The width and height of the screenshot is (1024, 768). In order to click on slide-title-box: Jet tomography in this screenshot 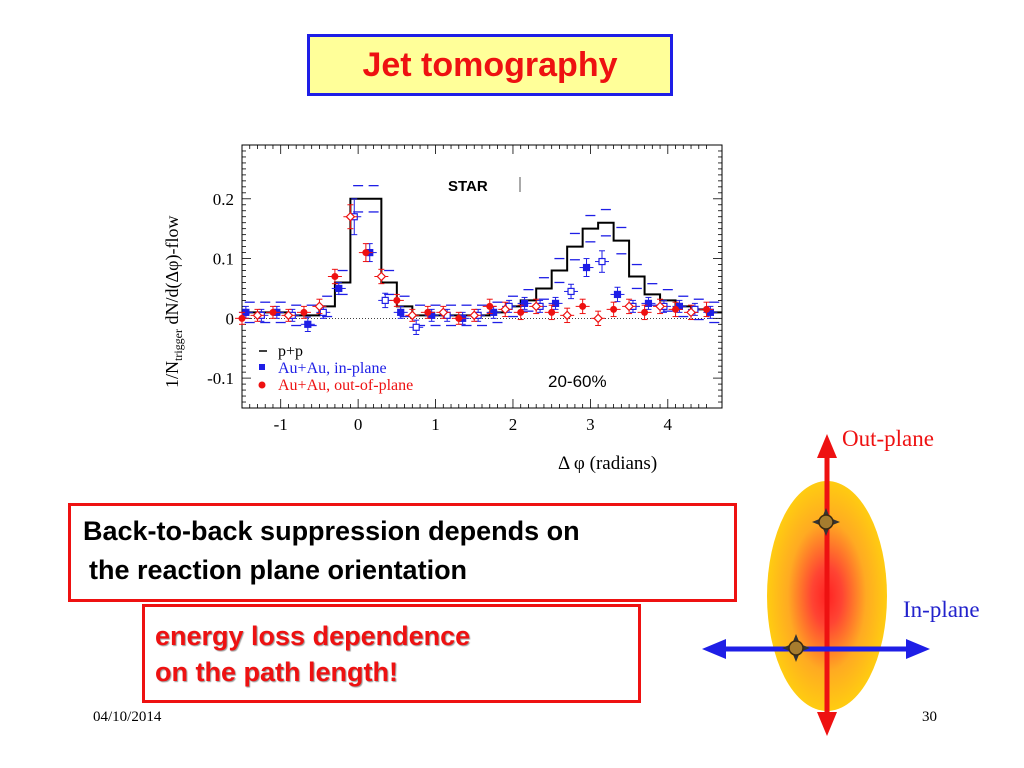, I will do `click(490, 65)`.